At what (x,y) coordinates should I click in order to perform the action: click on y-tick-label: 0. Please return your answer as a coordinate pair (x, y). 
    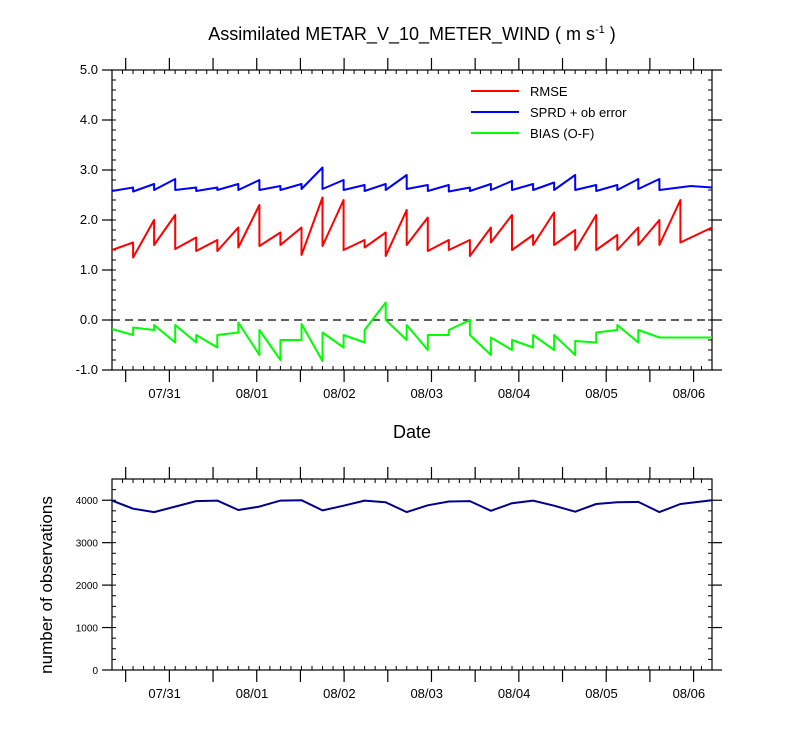
    Looking at the image, I should click on (95, 671).